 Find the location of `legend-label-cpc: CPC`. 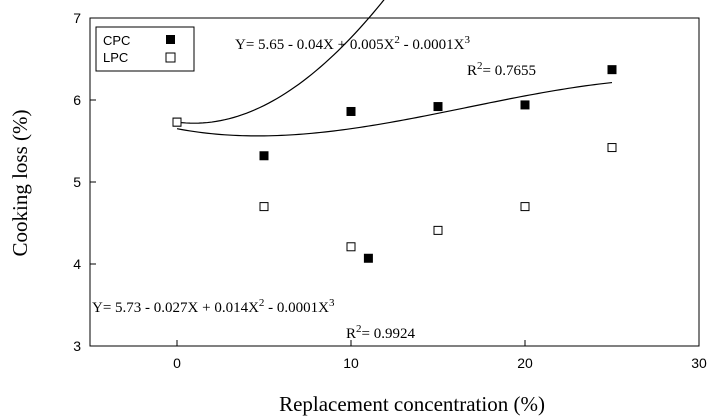

legend-label-cpc: CPC is located at coordinates (116, 40).